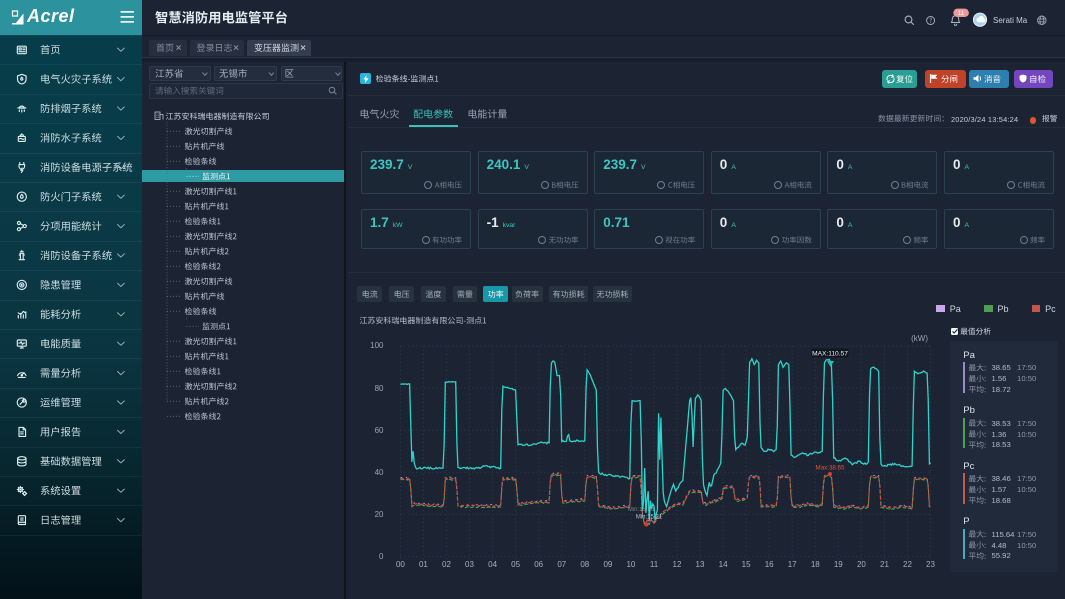 The image size is (1065, 599). I want to click on svg-text: Max:38.65, so click(830, 468).